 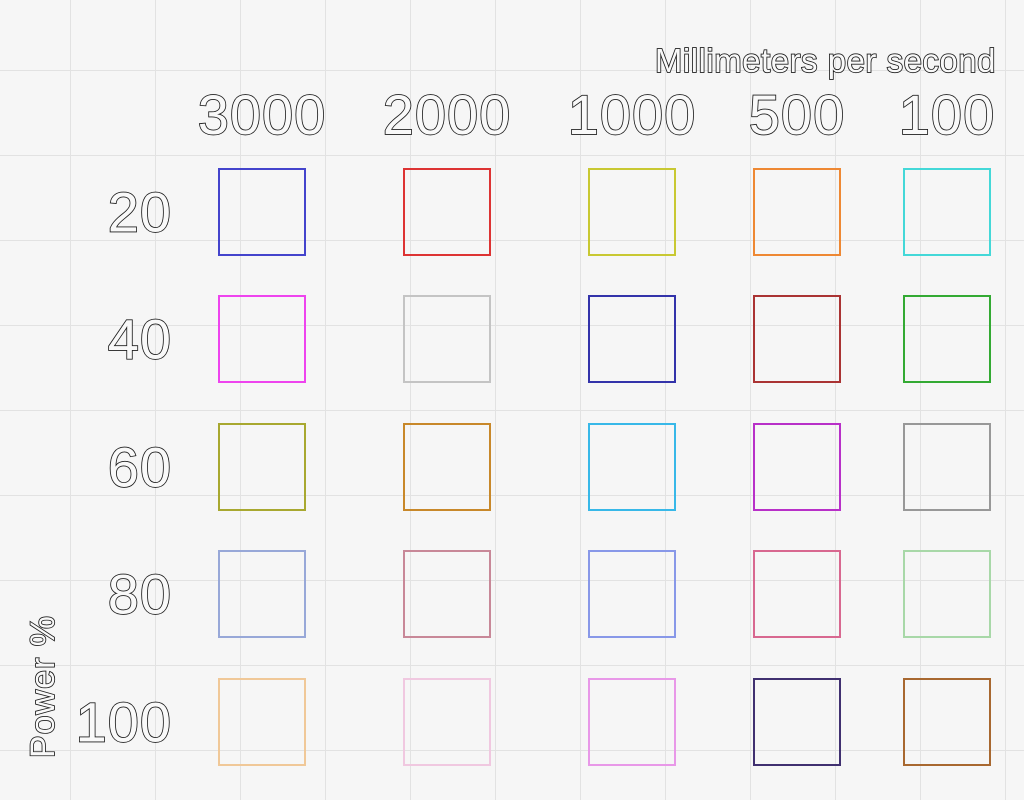 What do you see at coordinates (947, 114) in the screenshot?
I see `speed-column-header-100: 100` at bounding box center [947, 114].